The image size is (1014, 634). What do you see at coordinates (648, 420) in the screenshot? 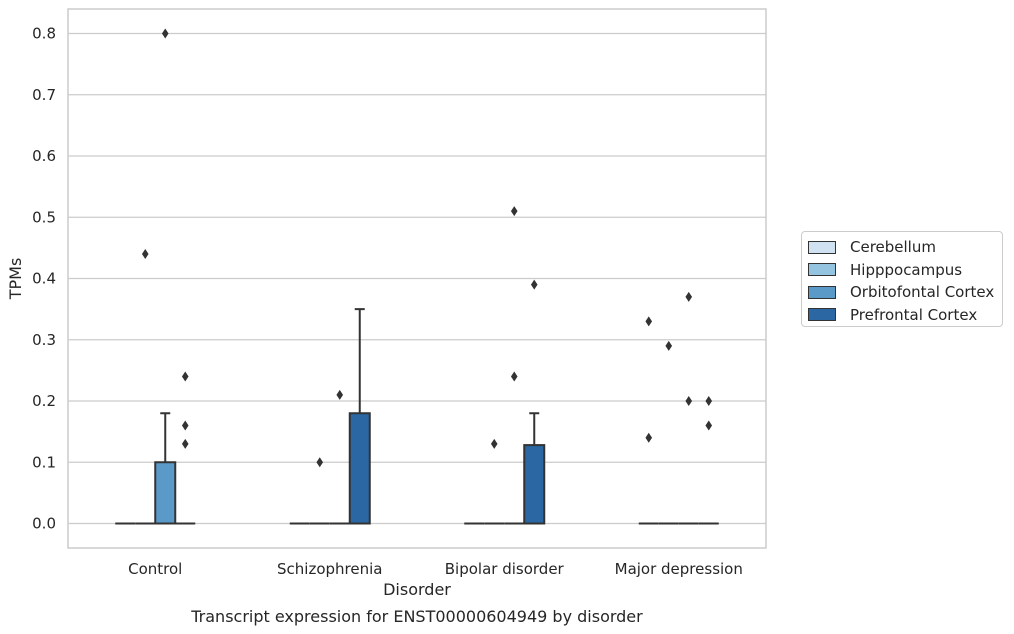
I see `box-cerebellum` at bounding box center [648, 420].